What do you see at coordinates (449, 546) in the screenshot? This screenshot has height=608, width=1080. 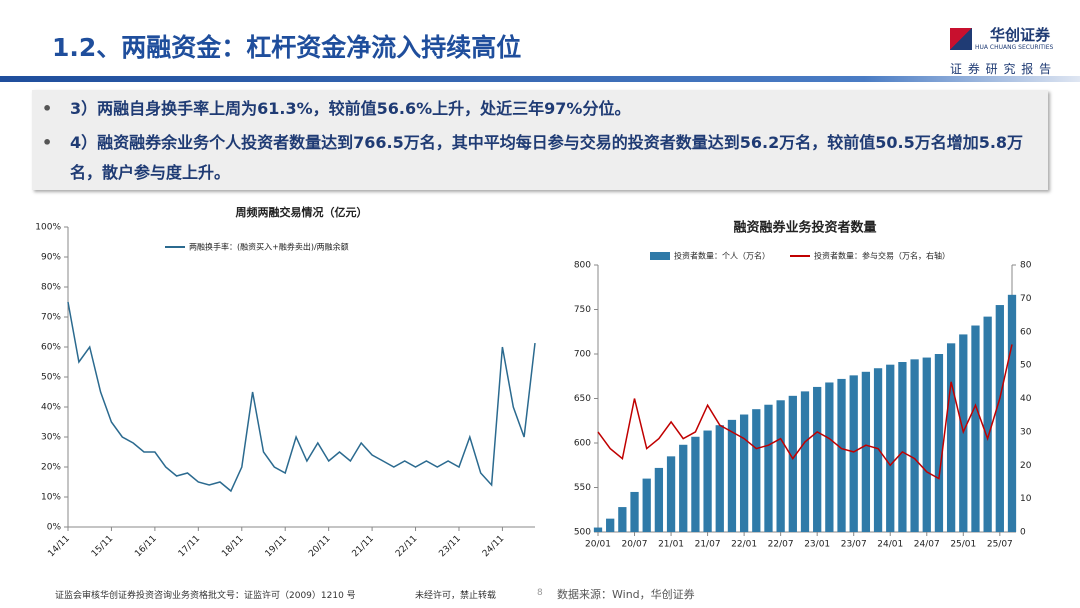 I see `x-tick-label: 23/11` at bounding box center [449, 546].